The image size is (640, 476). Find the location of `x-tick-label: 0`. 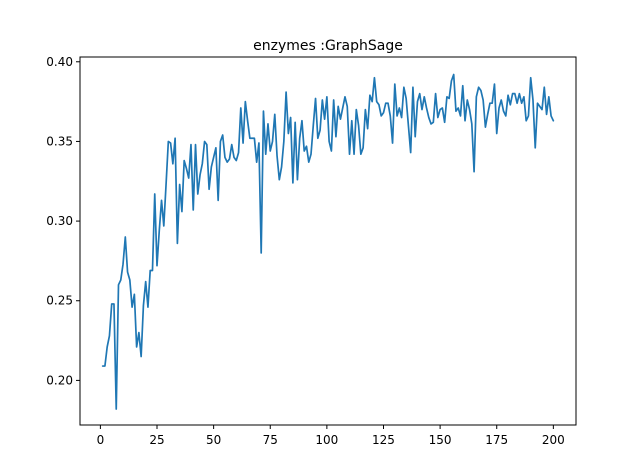

x-tick-label: 0 is located at coordinates (101, 440).